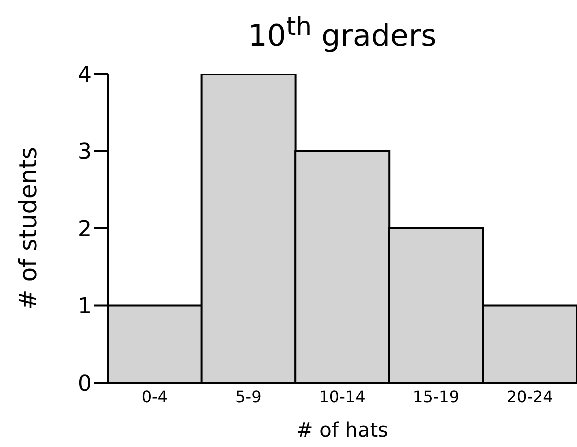 Image resolution: width=577 pixels, height=447 pixels. I want to click on y-tick-label: 2, so click(85, 229).